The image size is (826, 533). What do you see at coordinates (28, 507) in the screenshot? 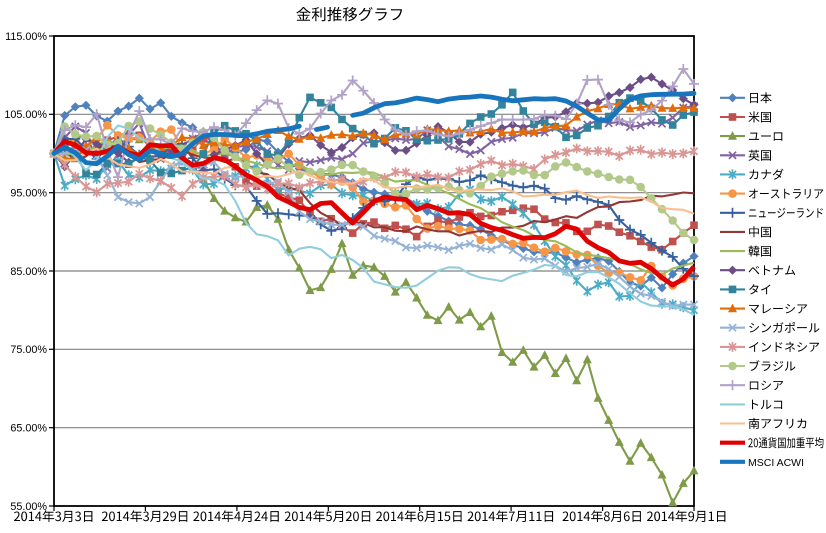
I see `svg-text: 55.00%` at bounding box center [28, 507].